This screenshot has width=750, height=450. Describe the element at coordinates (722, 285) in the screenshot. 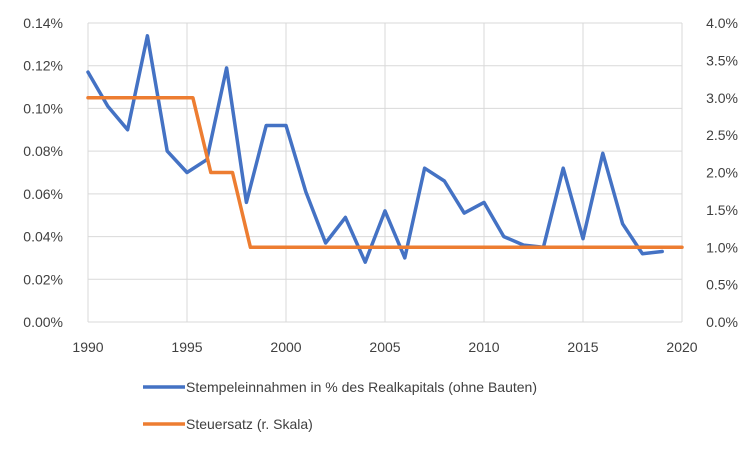

I see `right-y-tick-label: 0.5%` at that location.